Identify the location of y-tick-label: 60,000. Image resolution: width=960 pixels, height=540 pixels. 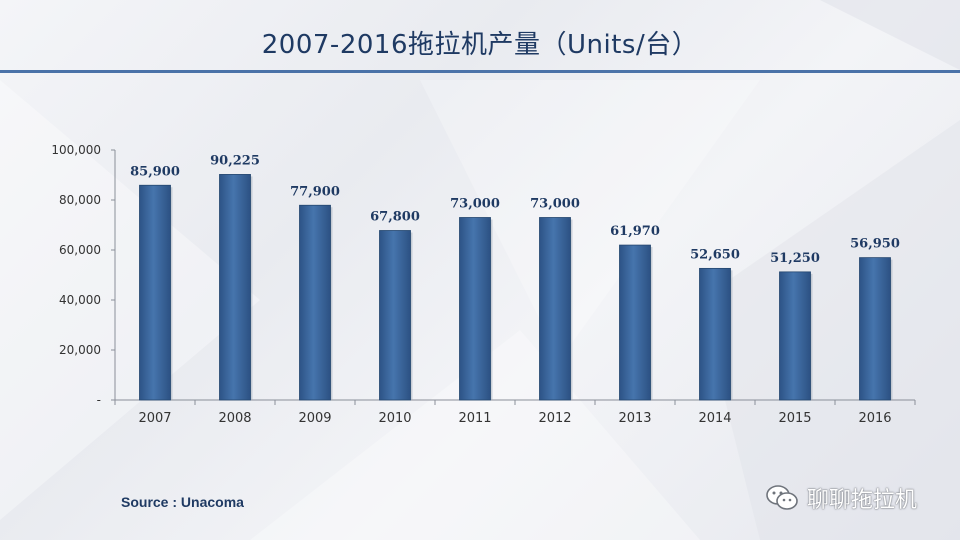
(80, 250).